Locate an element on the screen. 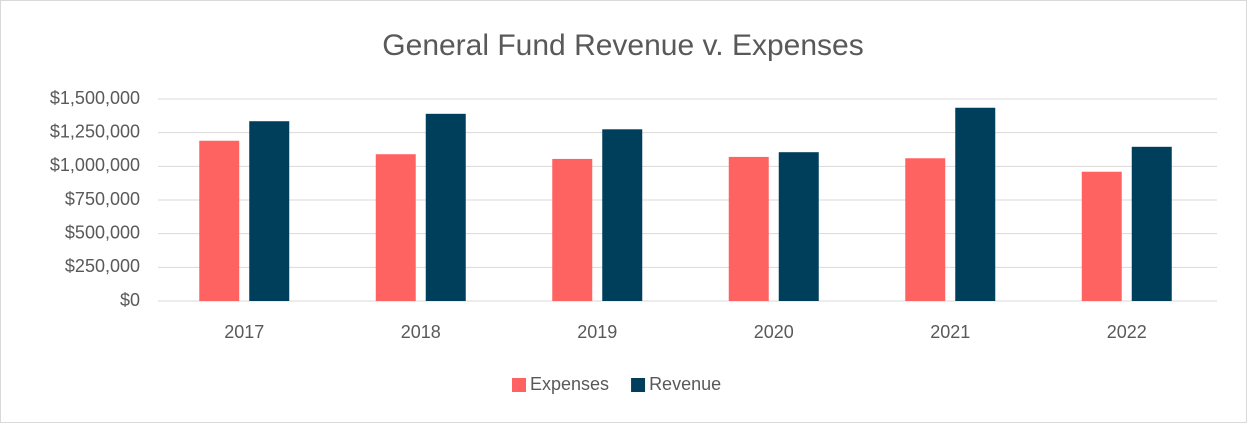 The width and height of the screenshot is (1247, 423). y-tick-label: $250,000 is located at coordinates (102, 266).